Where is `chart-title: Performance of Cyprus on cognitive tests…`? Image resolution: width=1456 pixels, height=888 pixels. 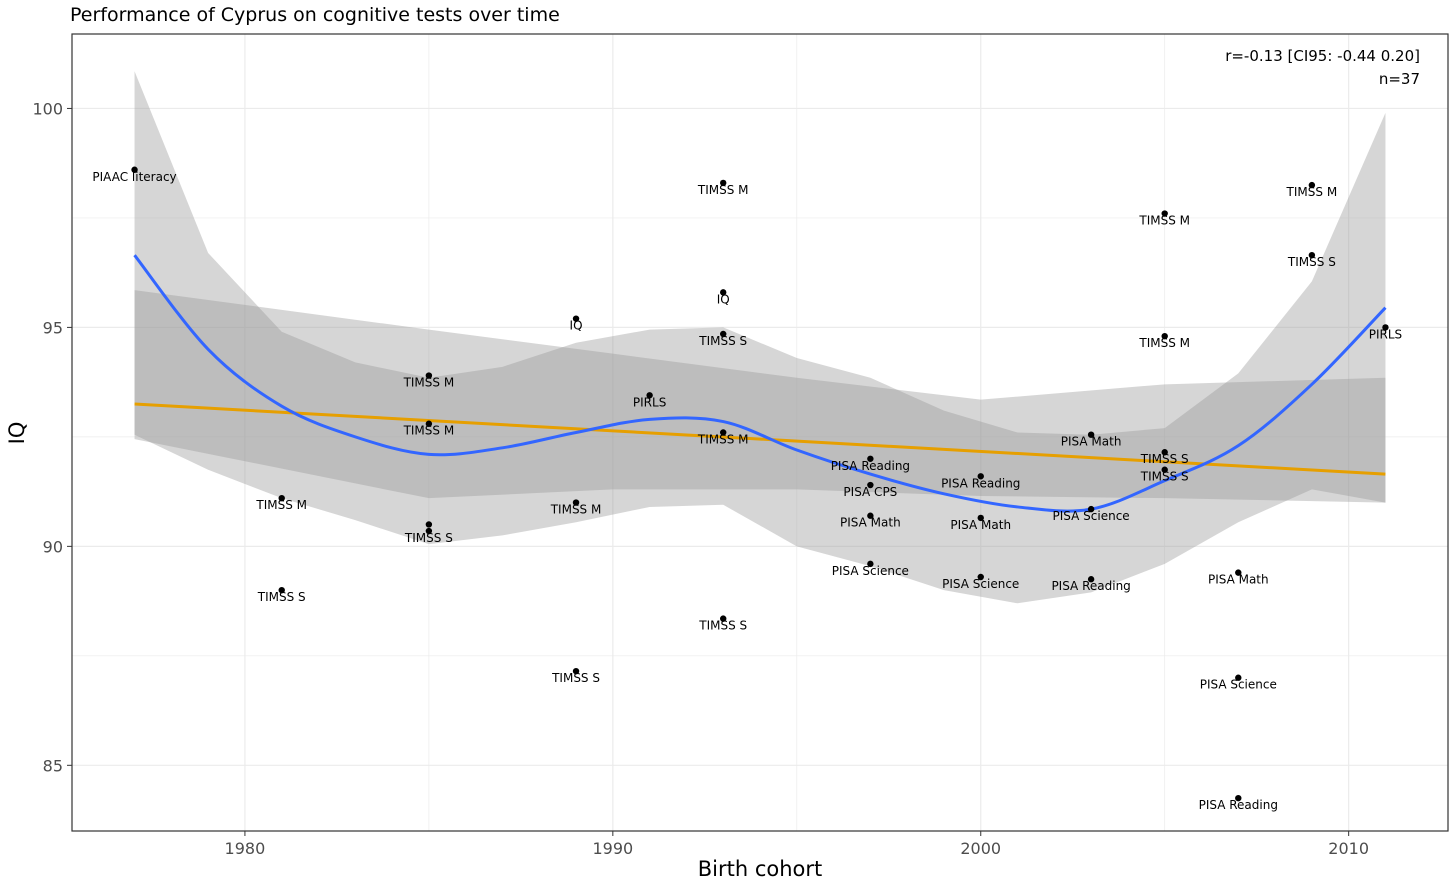 chart-title: Performance of Cyprus on cognitive tests… is located at coordinates (315, 15).